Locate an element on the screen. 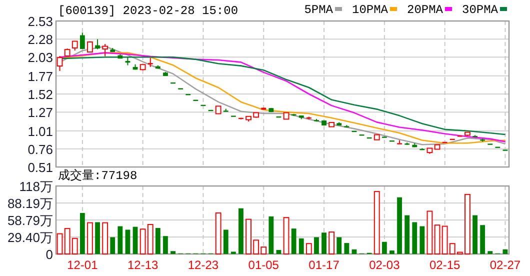 This screenshot has width=530, height=276. y-tick-label: 0.51 is located at coordinates (40, 167).